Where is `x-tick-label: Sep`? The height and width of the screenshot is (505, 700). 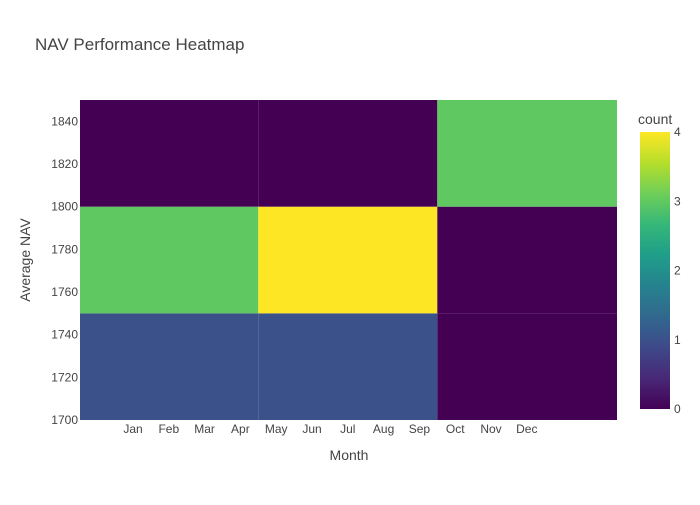
x-tick-label: Sep is located at coordinates (420, 429).